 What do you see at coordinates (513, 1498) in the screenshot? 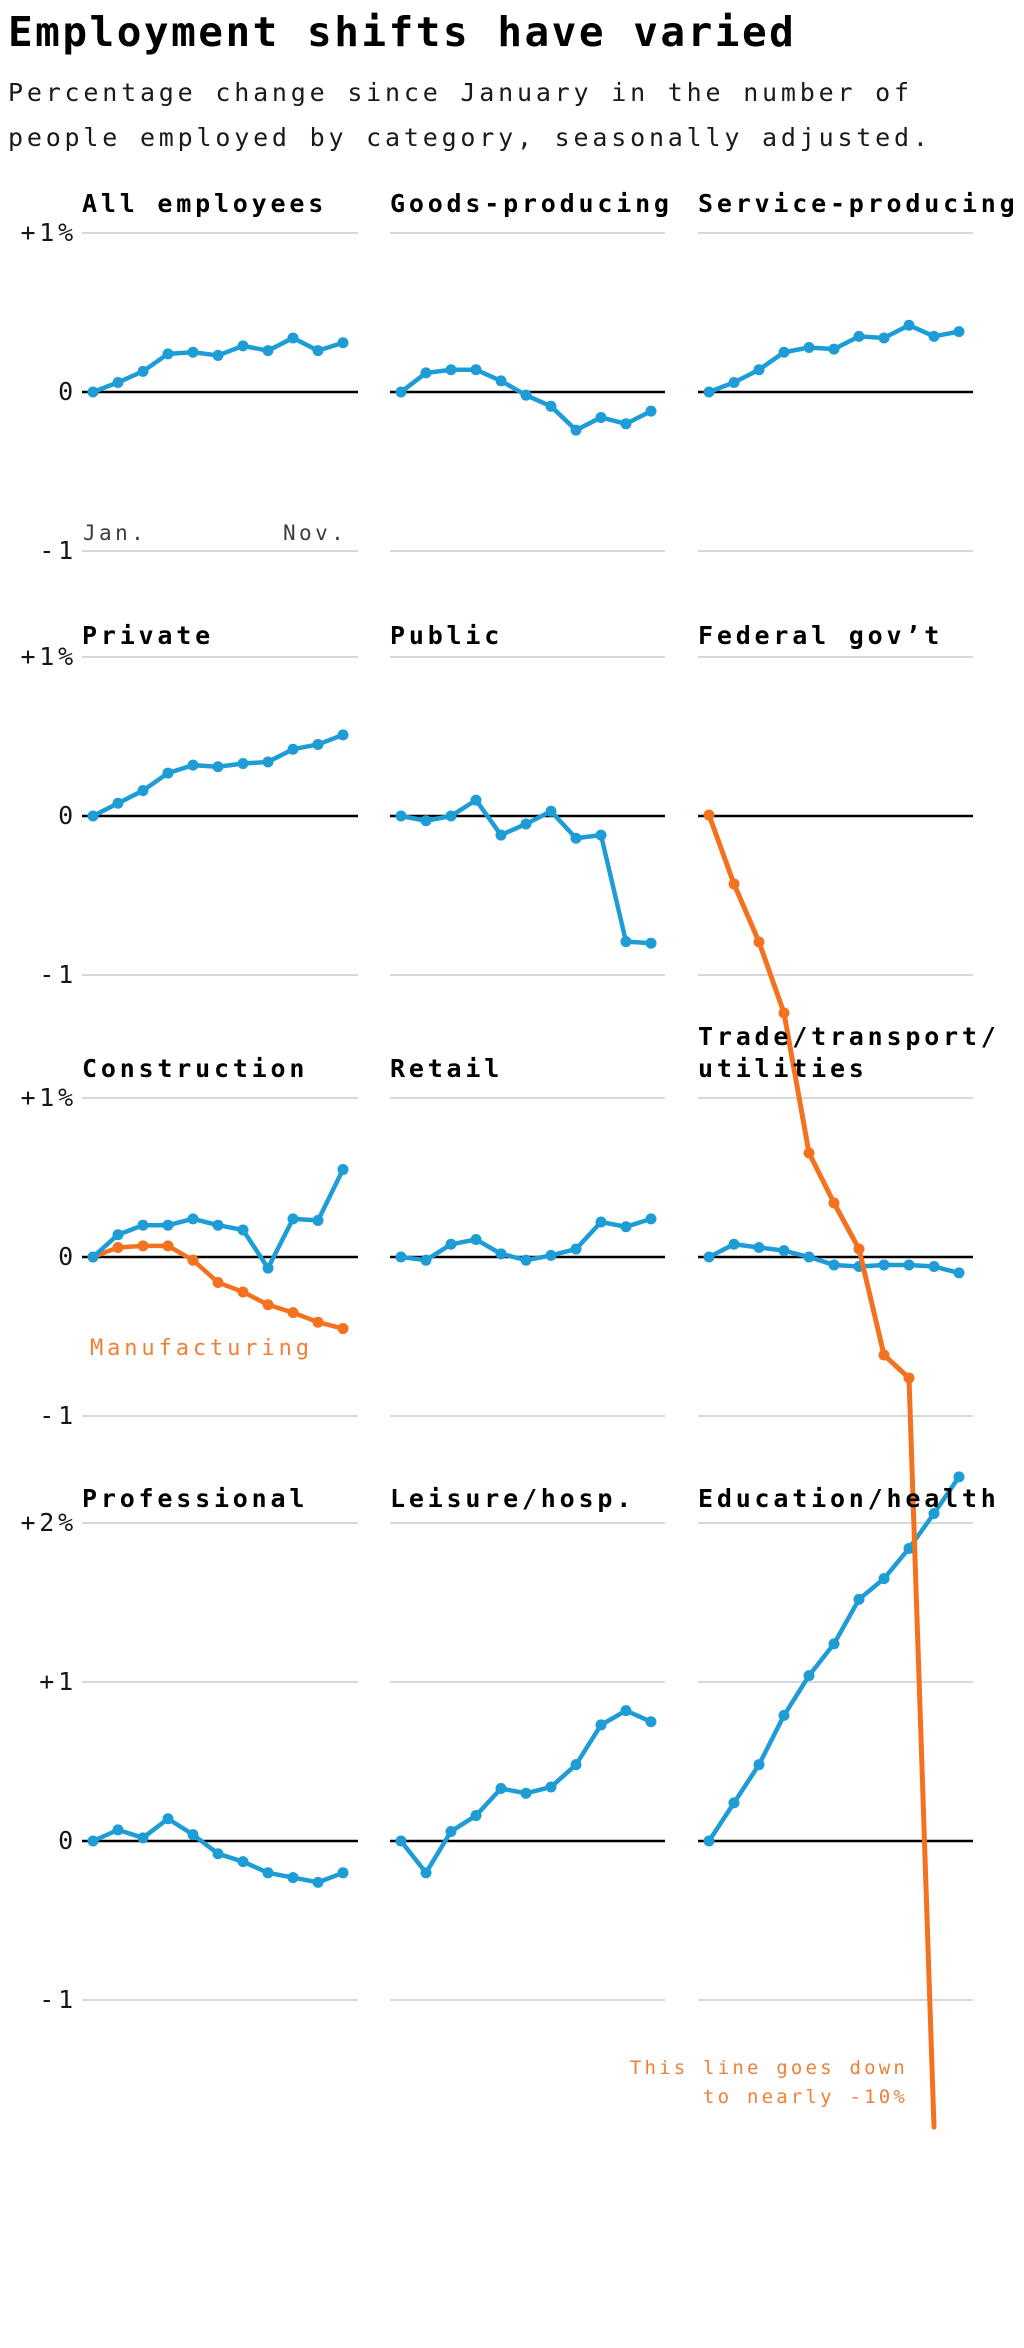
I see `panel-title-leisure-hosp: Leisure/hosp.` at bounding box center [513, 1498].